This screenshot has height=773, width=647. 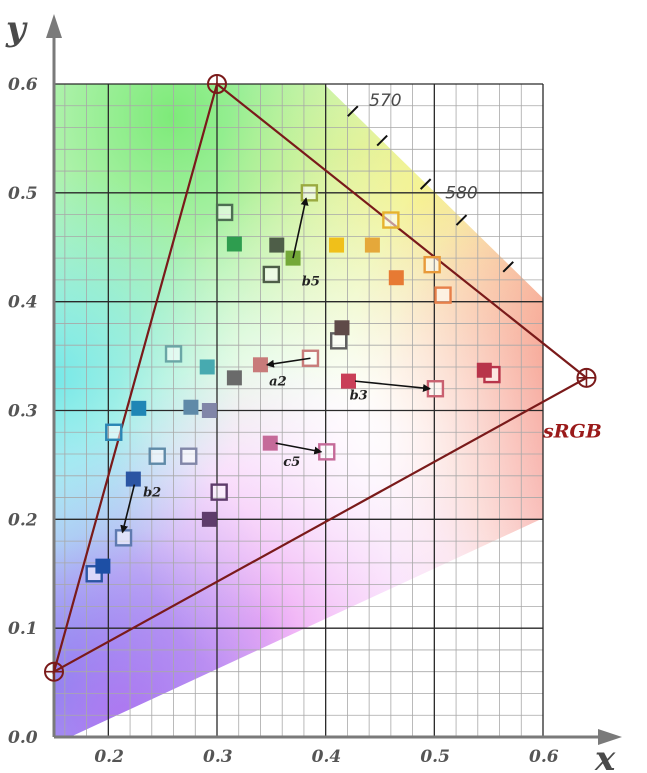 I want to click on x-tick-label: 0.6, so click(x=544, y=757).